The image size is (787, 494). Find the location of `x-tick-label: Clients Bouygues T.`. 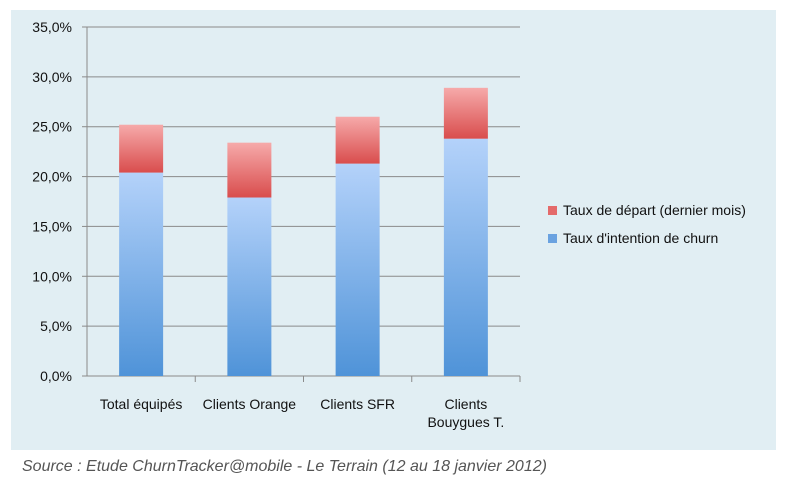

x-tick-label: Clients Bouygues T. is located at coordinates (465, 413).